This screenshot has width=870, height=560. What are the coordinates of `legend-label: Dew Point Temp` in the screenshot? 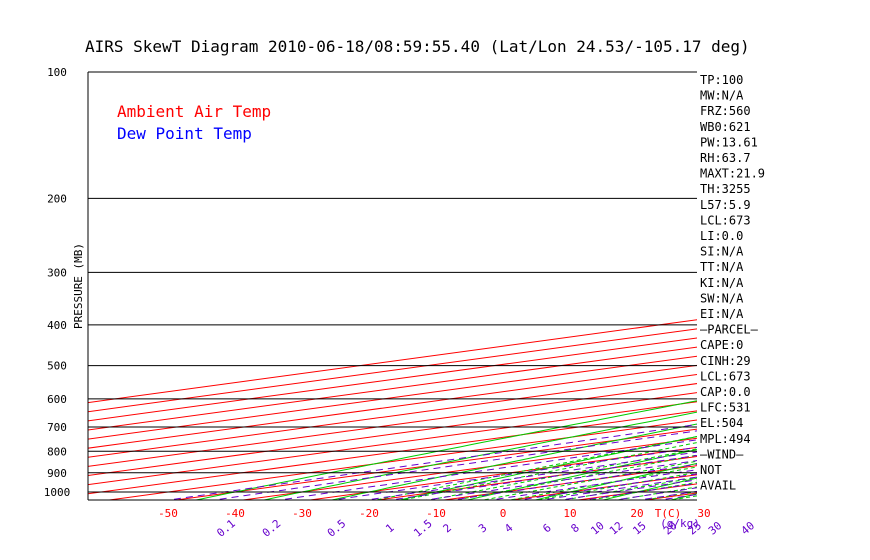 It's located at (184, 133).